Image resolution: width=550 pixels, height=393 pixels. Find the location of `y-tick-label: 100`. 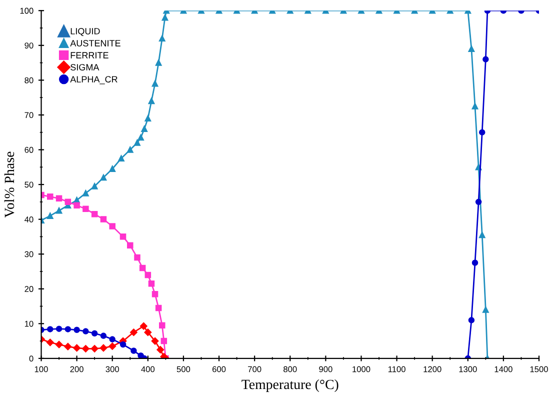

y-tick-label: 100 is located at coordinates (27, 11).